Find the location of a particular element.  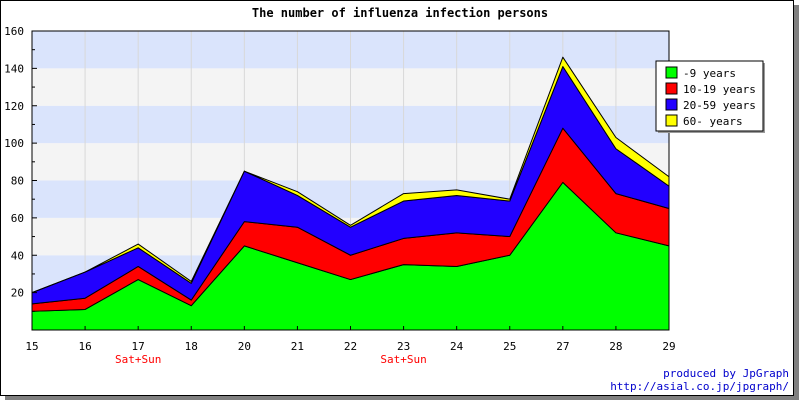

y-tick-label: 80 is located at coordinates (17, 181).